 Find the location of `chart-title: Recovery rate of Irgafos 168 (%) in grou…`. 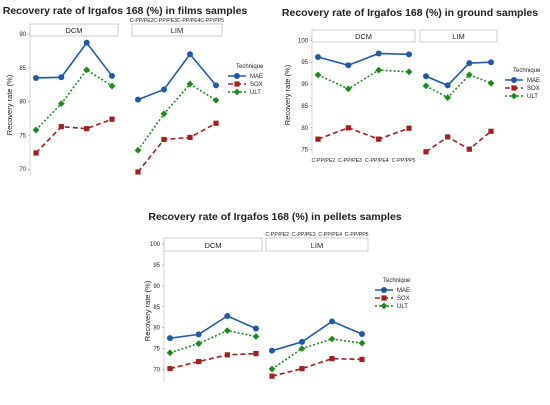

chart-title: Recovery rate of Irgafos 168 (%) in grou… is located at coordinates (410, 13).